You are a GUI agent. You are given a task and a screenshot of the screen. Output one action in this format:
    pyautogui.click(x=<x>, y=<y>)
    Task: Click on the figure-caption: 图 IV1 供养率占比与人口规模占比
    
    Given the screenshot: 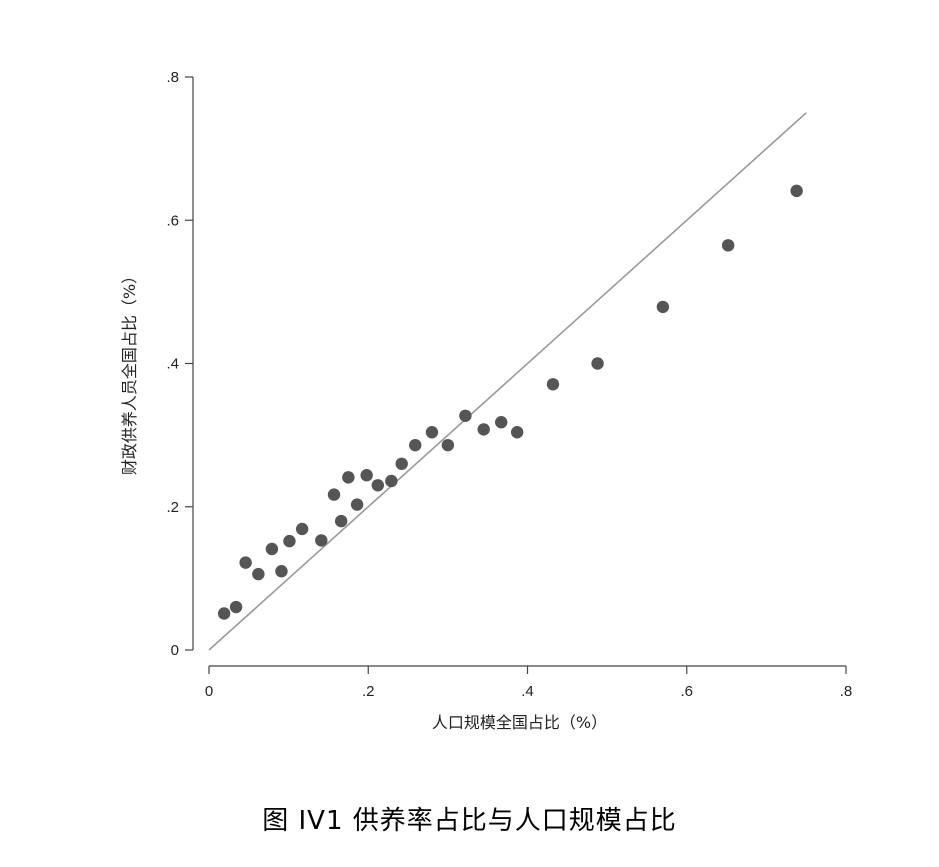 What is the action you would take?
    pyautogui.click(x=469, y=821)
    